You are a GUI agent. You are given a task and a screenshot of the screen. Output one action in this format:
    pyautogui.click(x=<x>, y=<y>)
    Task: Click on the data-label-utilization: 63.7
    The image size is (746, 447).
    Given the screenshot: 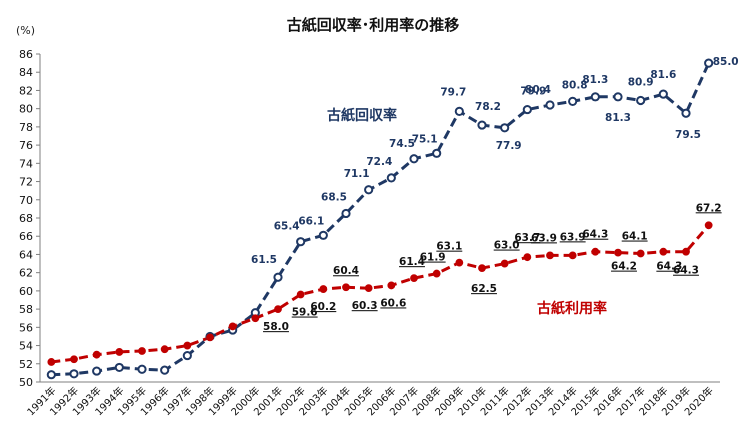 What is the action you would take?
    pyautogui.click(x=527, y=238)
    